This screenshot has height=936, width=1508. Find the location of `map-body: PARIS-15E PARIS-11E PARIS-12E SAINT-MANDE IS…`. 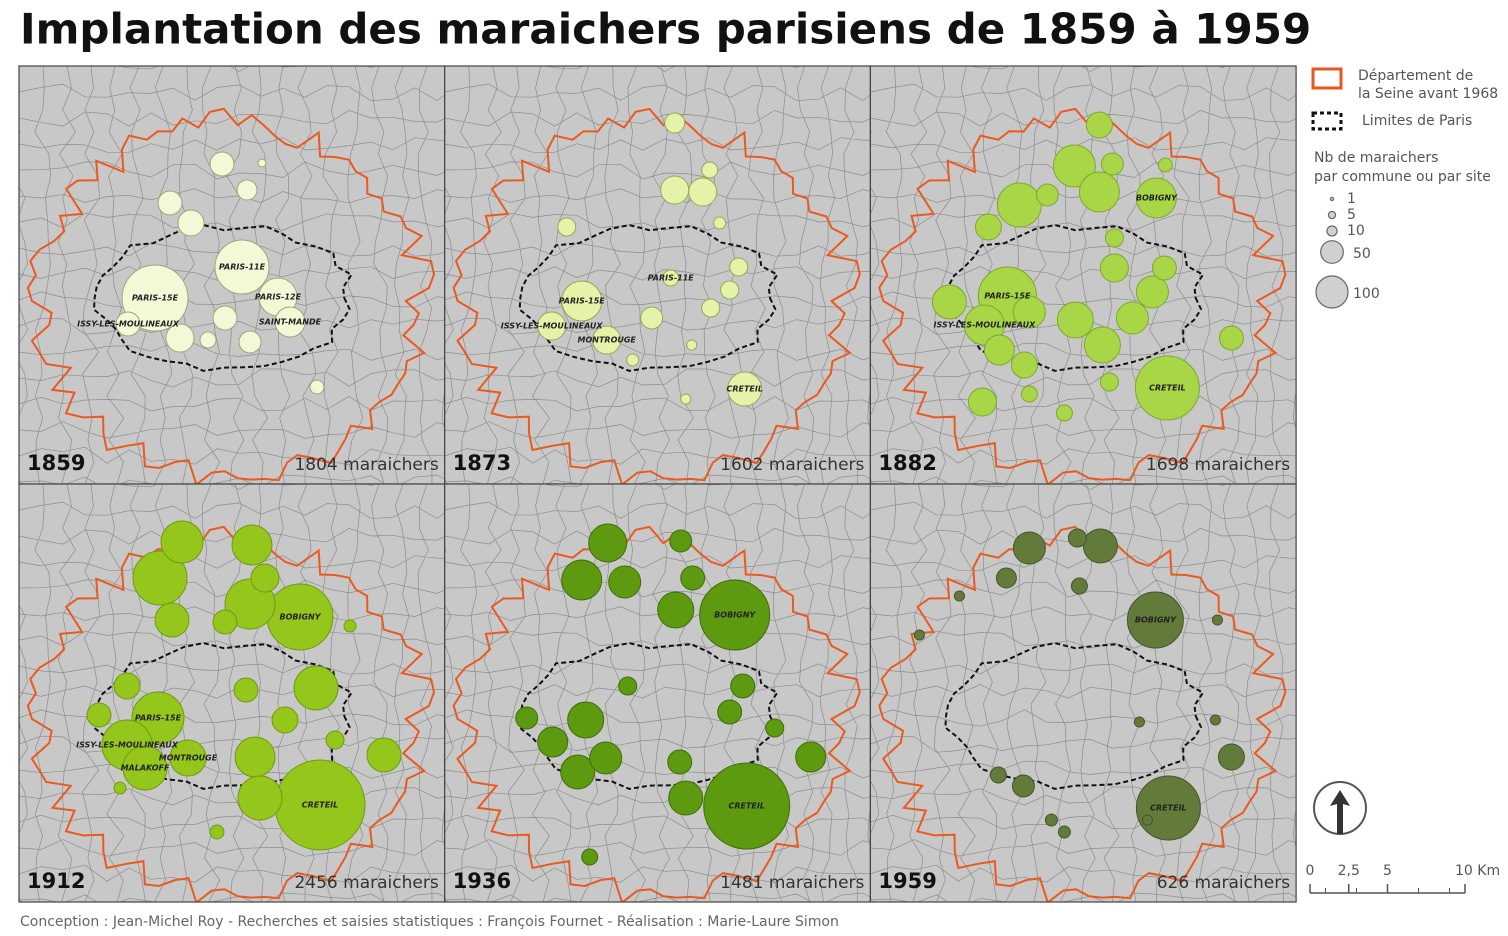

map-body: PARIS-15E PARIS-11E PARIS-12E SAINT-MANDE IS… is located at coordinates (232, 275).